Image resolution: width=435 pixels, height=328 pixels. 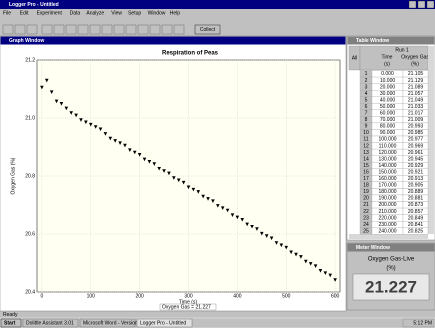 I want to click on table-cell-text: 20.857, so click(x=416, y=212).